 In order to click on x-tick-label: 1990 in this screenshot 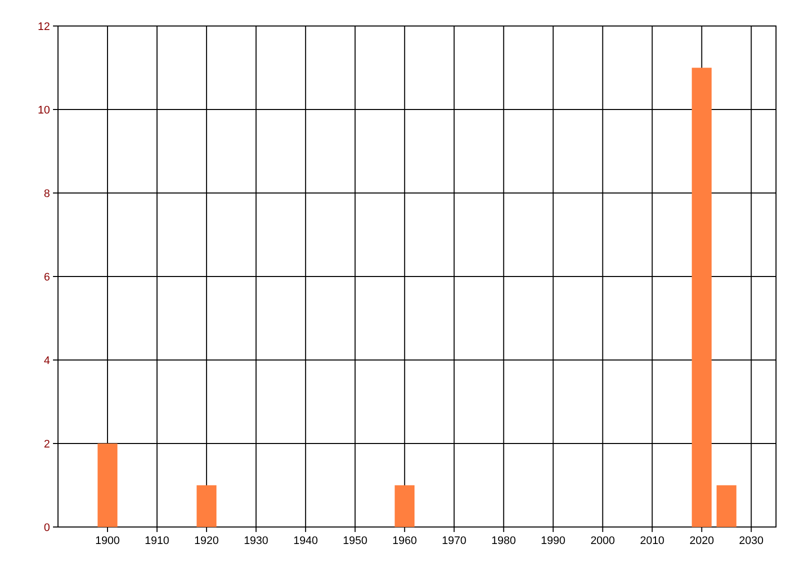, I will do `click(553, 541)`.